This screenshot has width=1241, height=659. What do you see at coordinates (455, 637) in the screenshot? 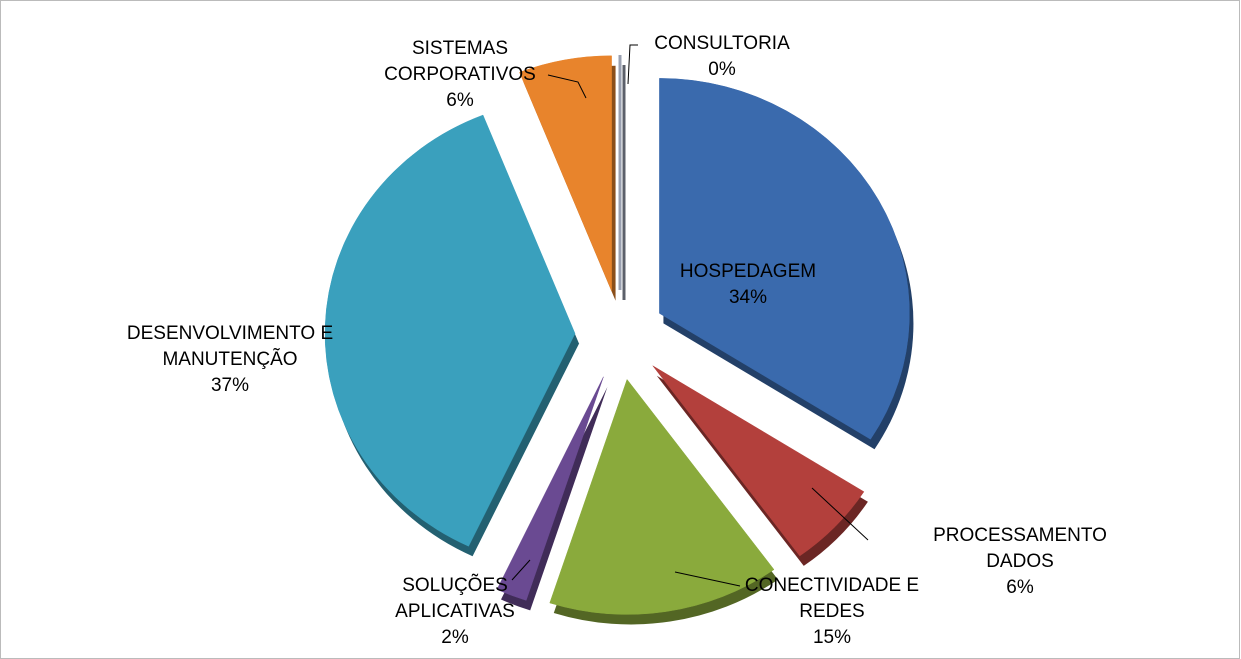
I see `value-label: 2%` at bounding box center [455, 637].